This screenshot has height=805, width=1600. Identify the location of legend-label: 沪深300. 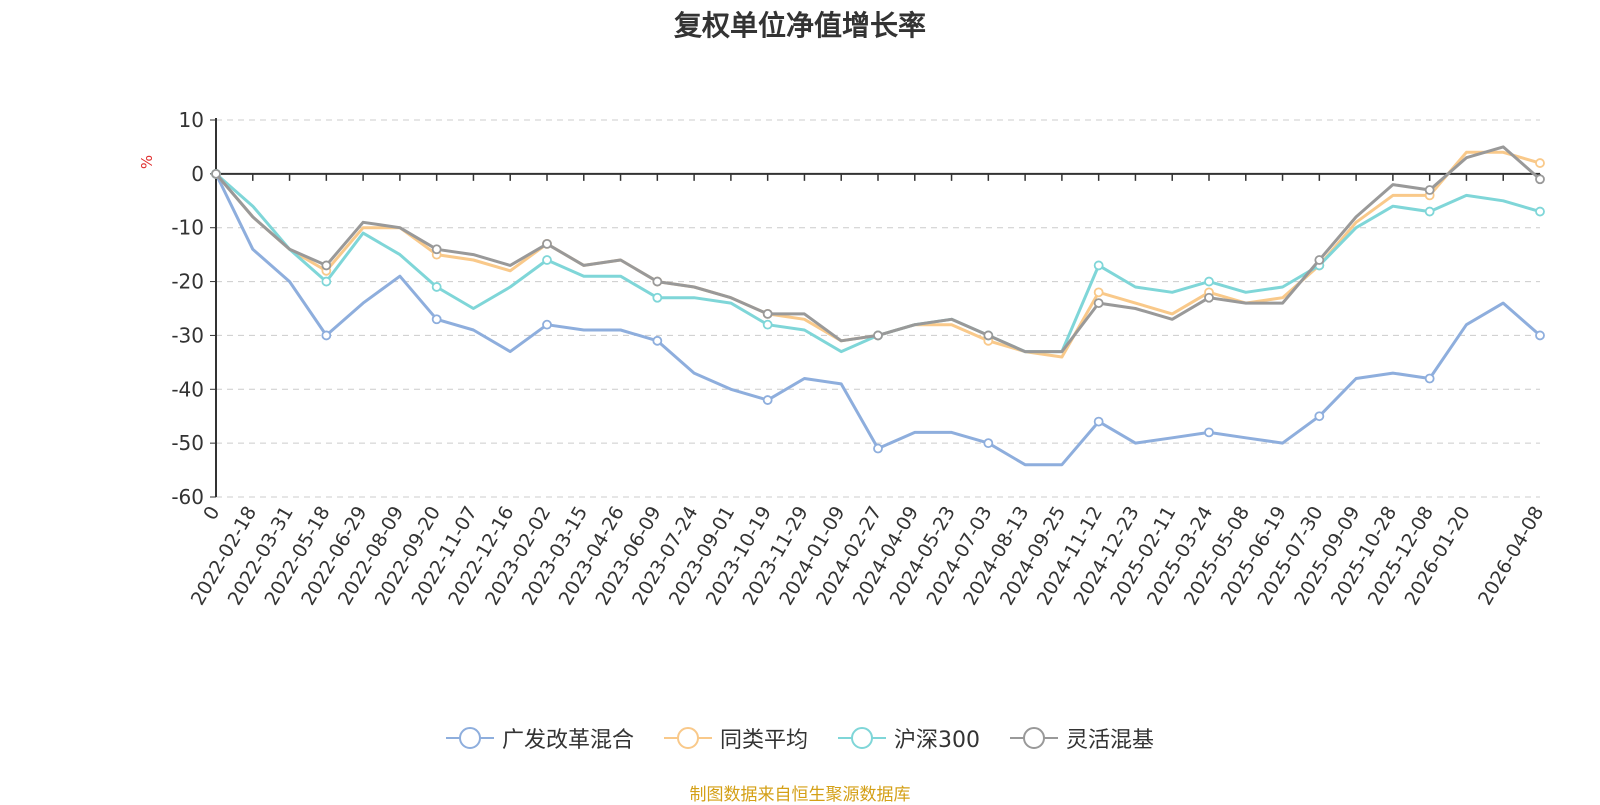
(937, 740).